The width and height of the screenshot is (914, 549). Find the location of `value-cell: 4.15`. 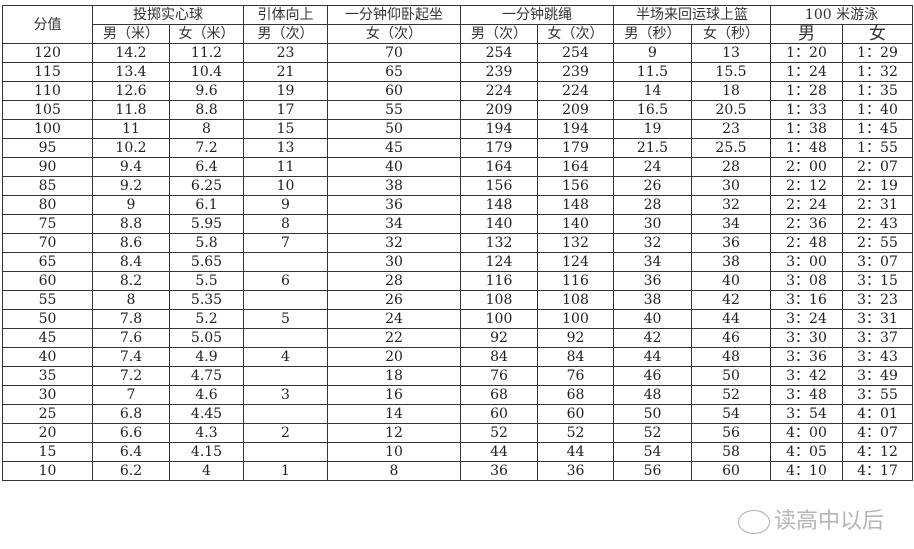

value-cell: 4.15 is located at coordinates (206, 452).